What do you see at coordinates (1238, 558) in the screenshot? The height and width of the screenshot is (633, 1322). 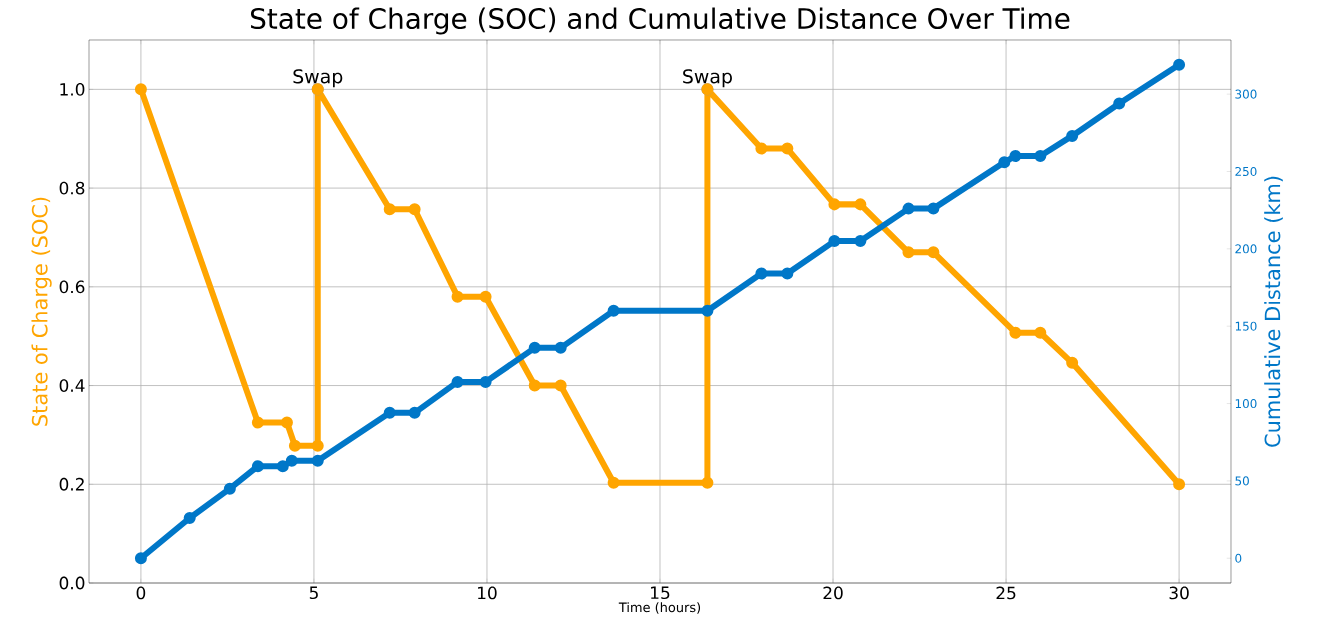 I see `y2-tick-label: 0` at bounding box center [1238, 558].